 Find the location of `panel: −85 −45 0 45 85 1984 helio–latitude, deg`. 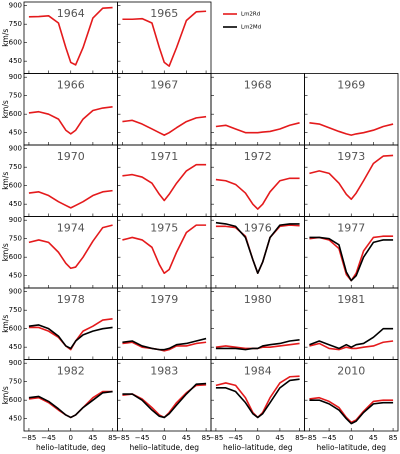

panel: −85 −45 0 45 85 1984 helio–latitude, deg is located at coordinates (257, 405).